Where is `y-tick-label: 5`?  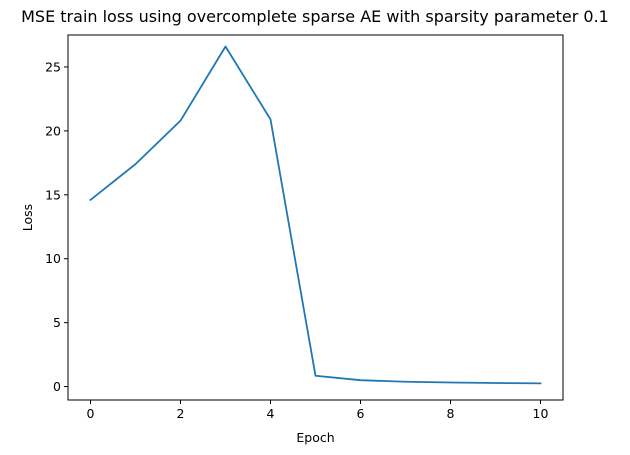
y-tick-label: 5 is located at coordinates (57, 322).